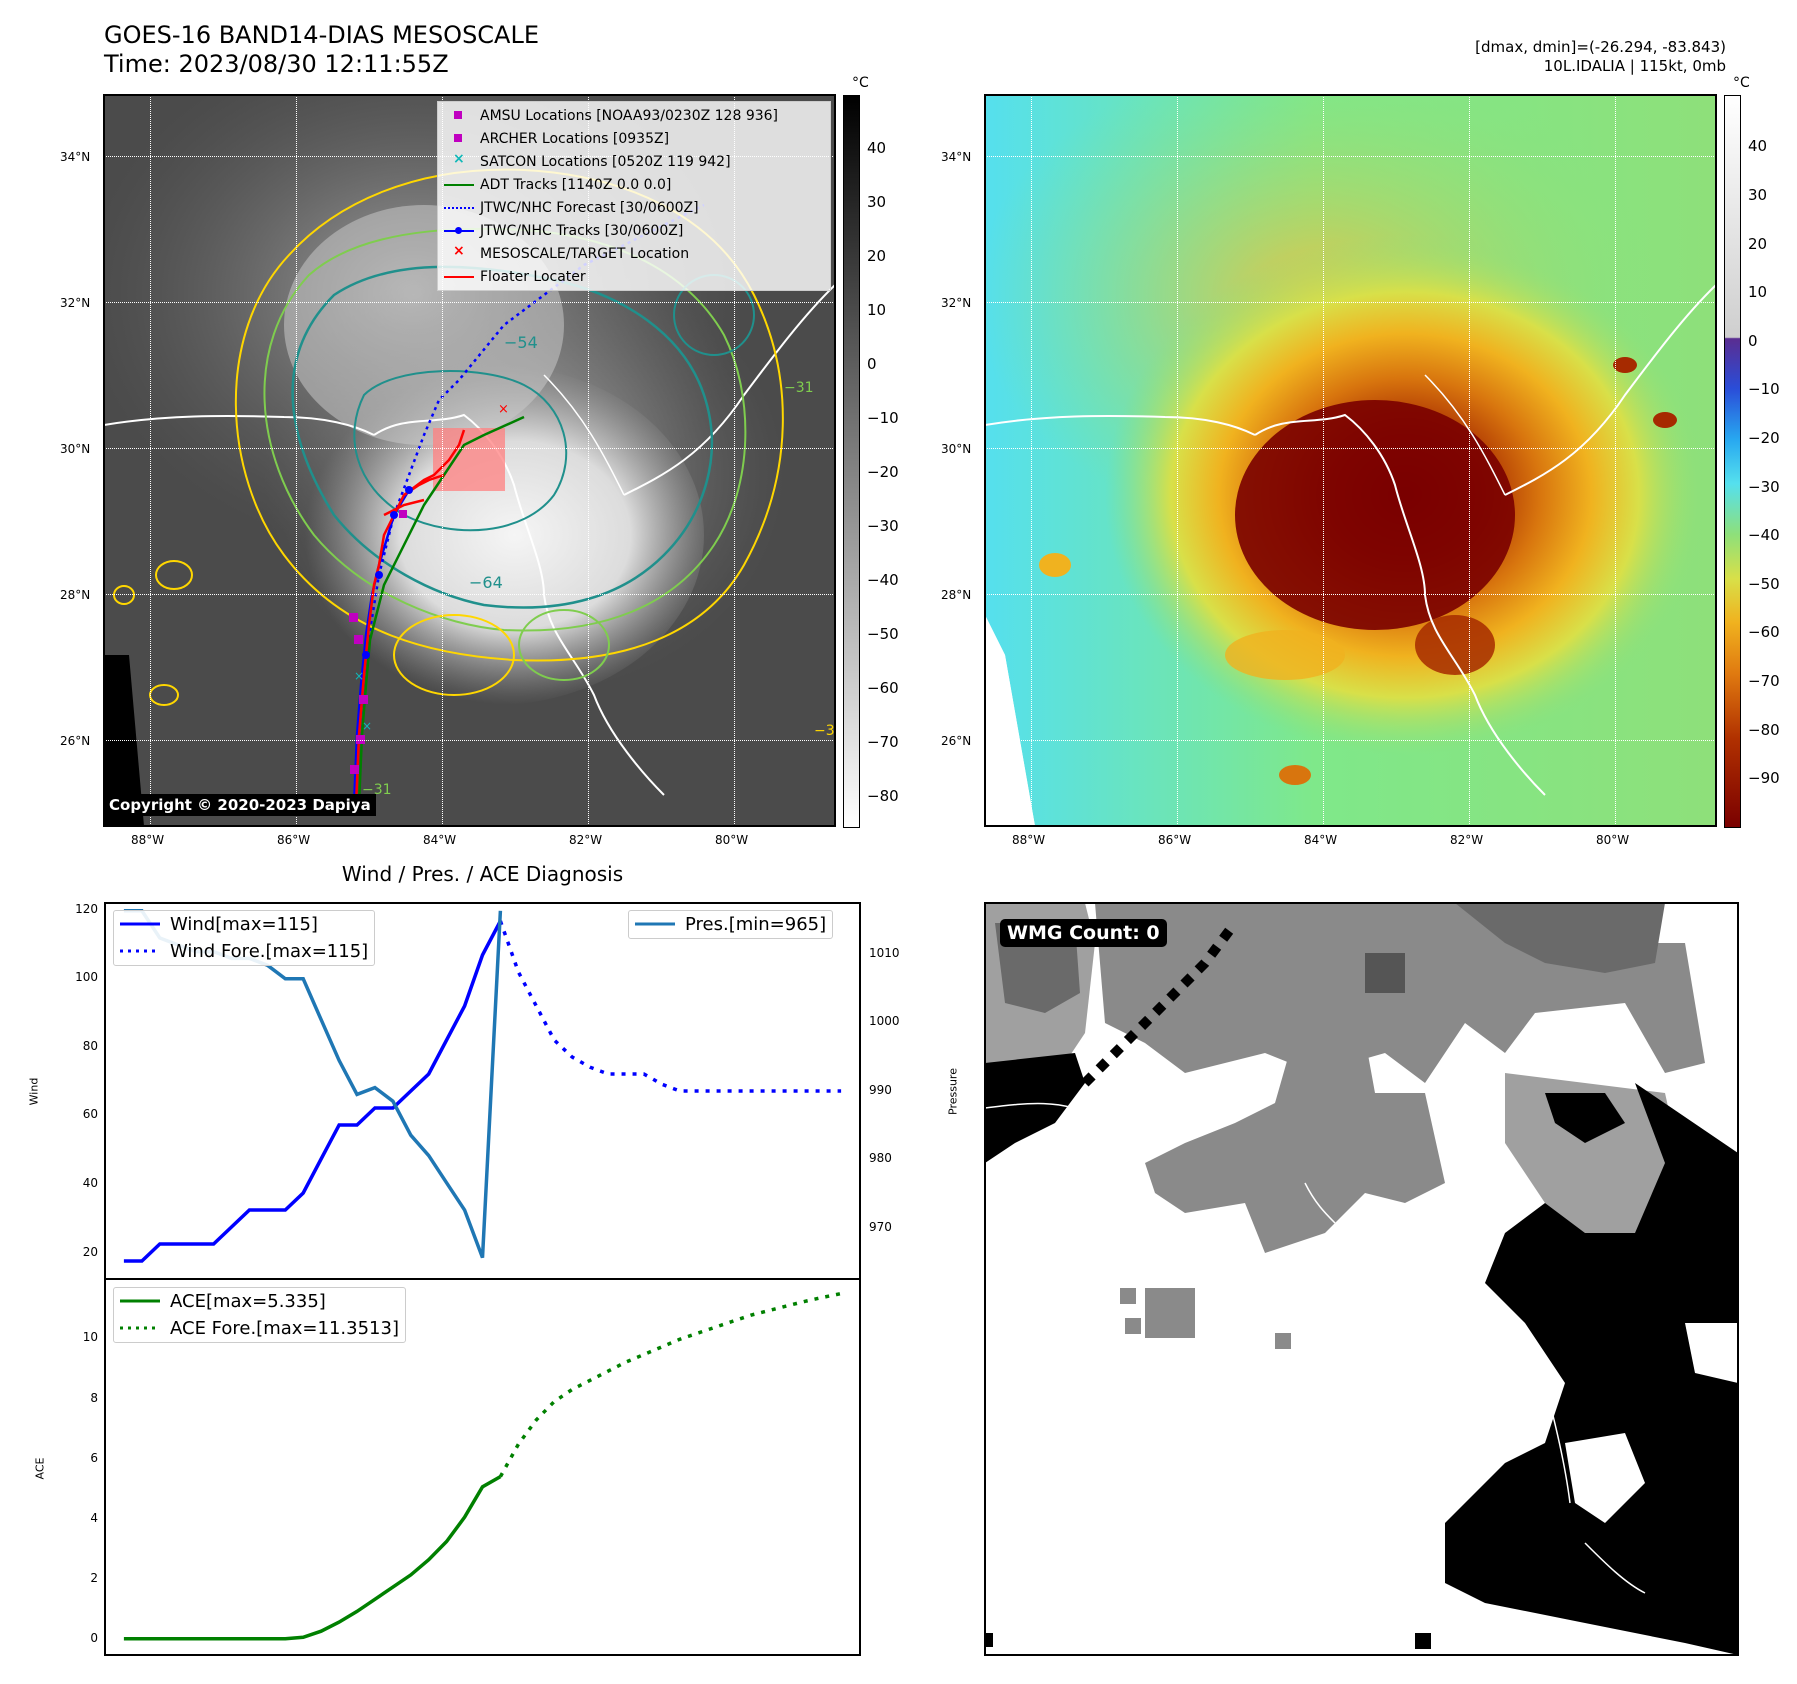  What do you see at coordinates (40, 1468) in the screenshot?
I see `ace-ylabel: ACE` at bounding box center [40, 1468].